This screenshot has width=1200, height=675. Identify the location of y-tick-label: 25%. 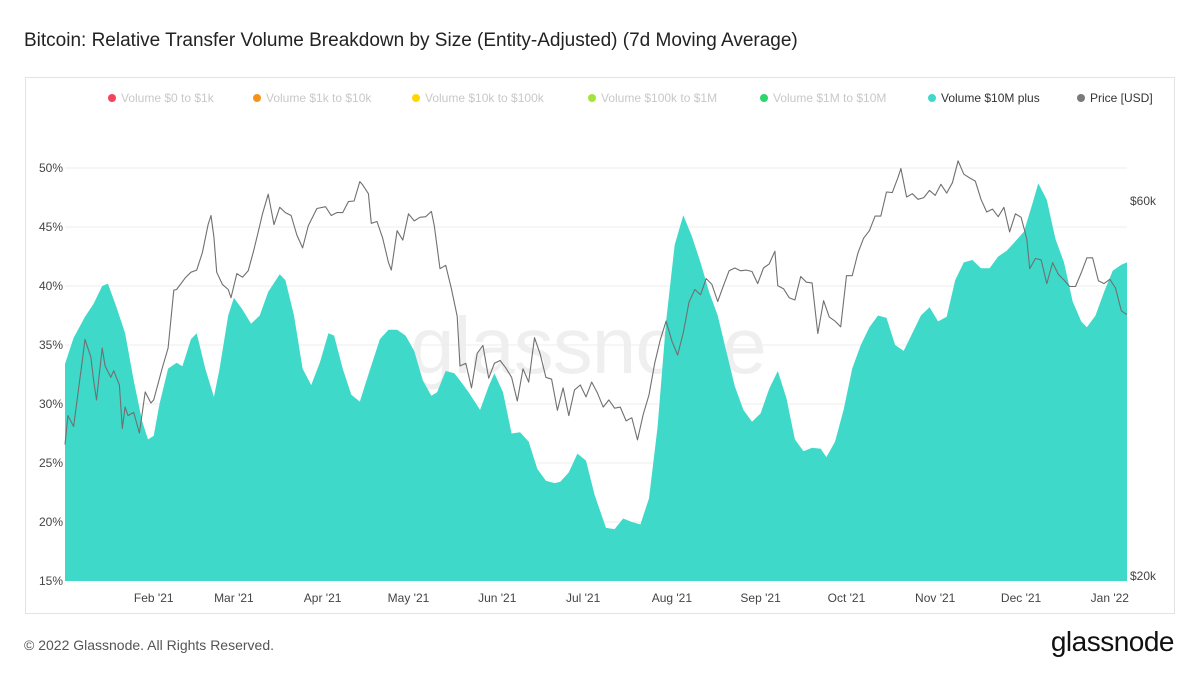
(51, 463).